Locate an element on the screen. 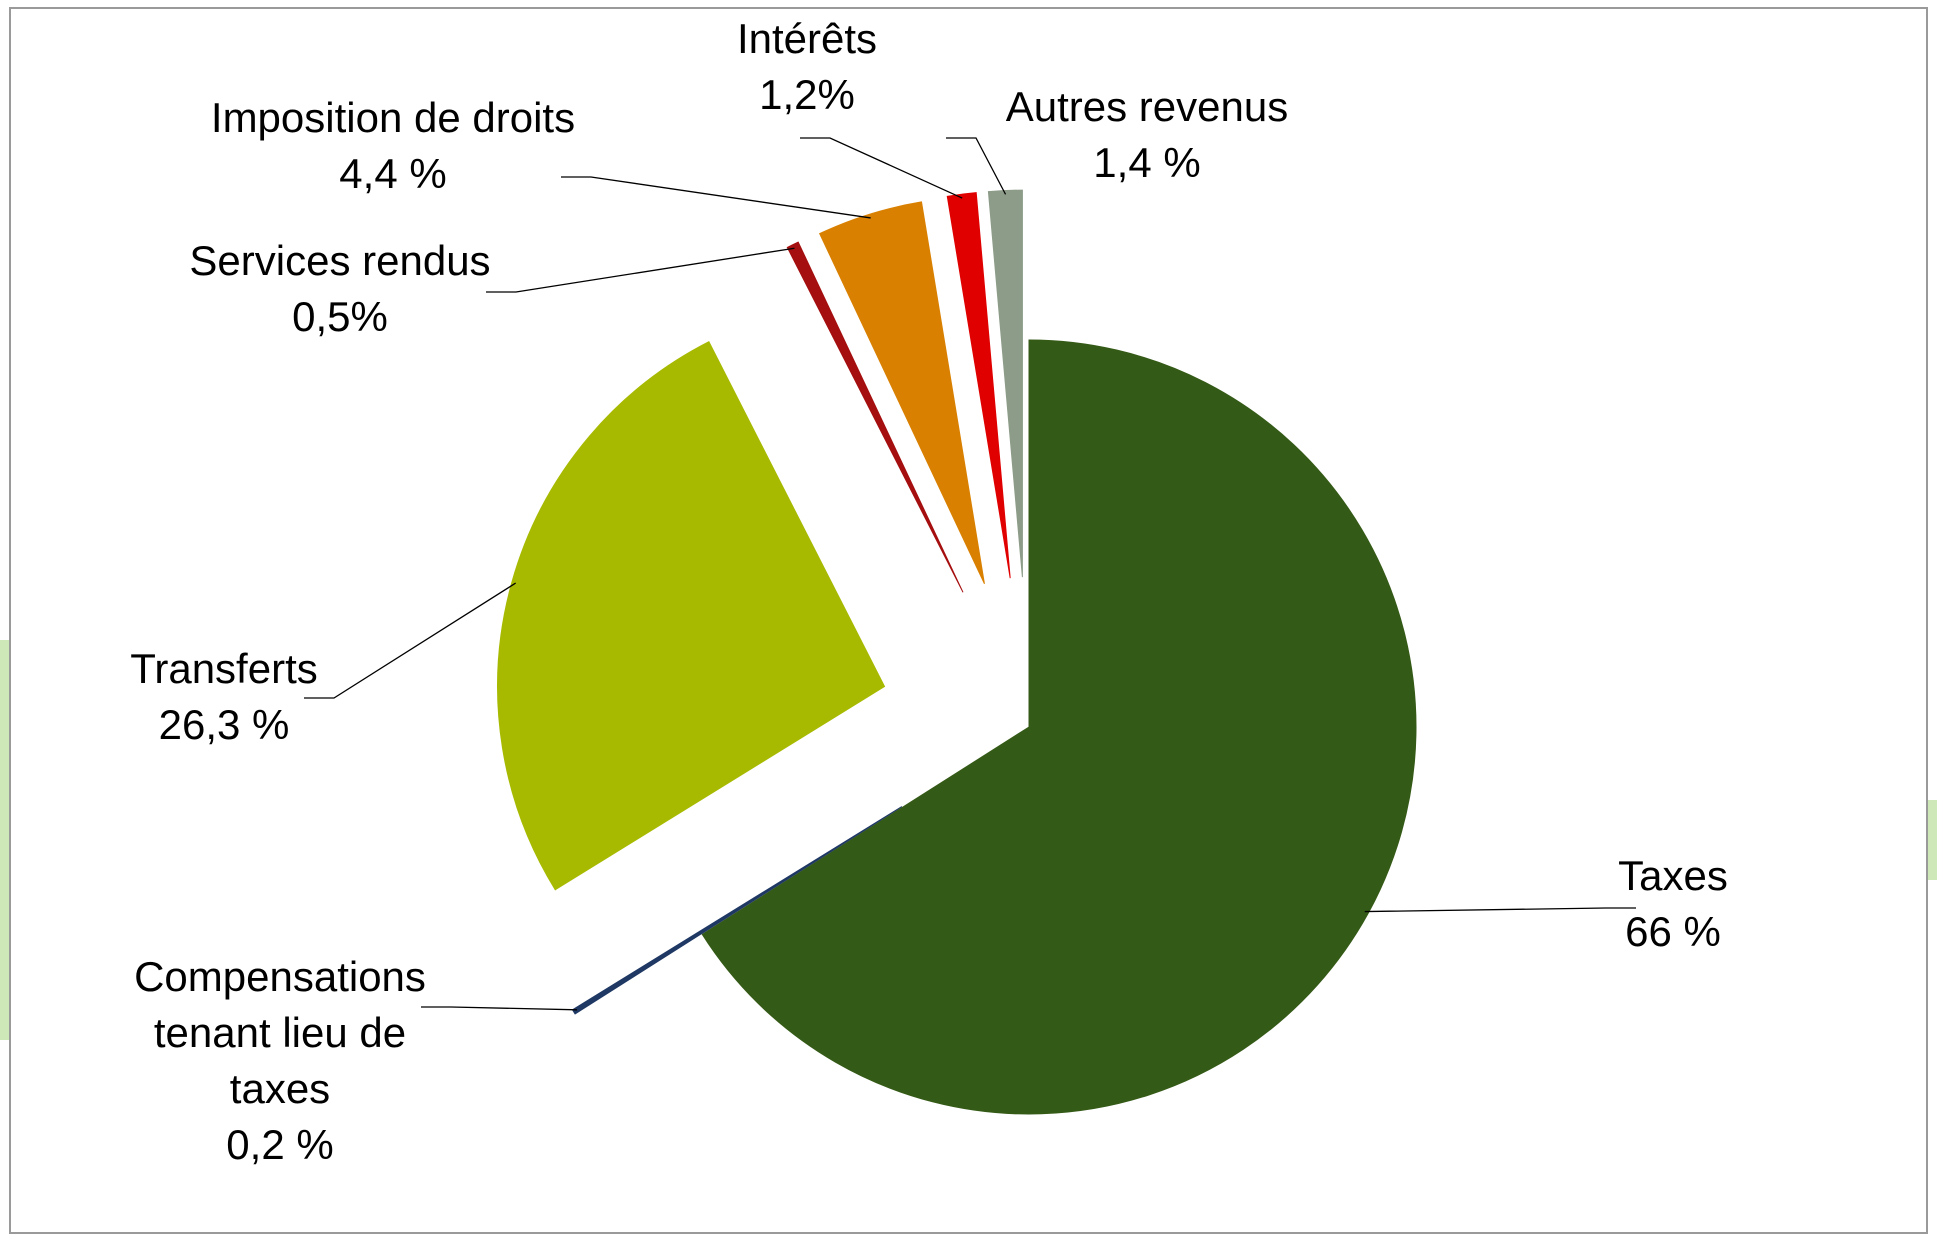 Image resolution: width=1937 pixels, height=1242 pixels. slice-label: Imposition de droits 4,4 % is located at coordinates (393, 145).